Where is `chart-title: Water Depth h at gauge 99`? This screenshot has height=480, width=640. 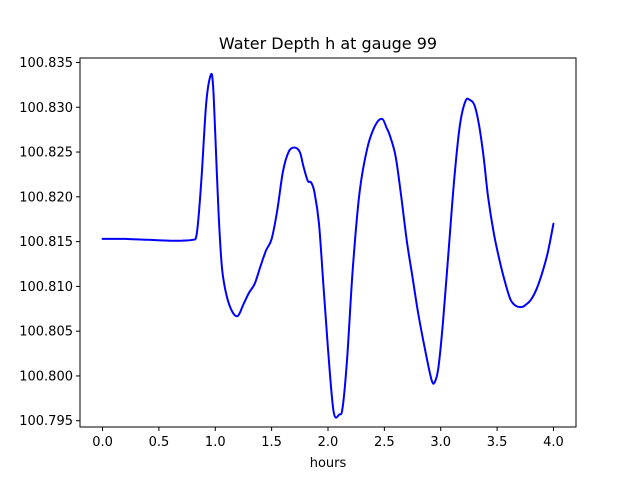
chart-title: Water Depth h at gauge 99 is located at coordinates (328, 43).